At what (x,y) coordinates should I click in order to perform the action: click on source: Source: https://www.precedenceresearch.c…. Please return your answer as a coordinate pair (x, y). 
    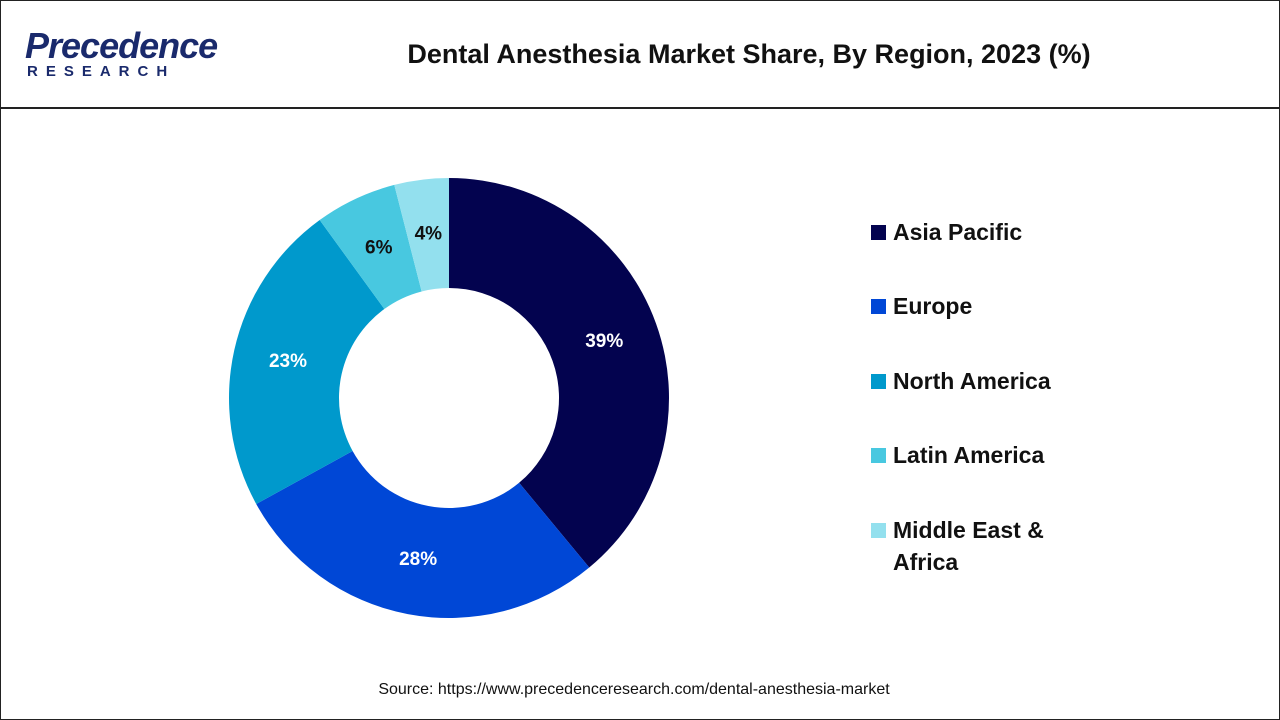
    Looking at the image, I should click on (634, 689).